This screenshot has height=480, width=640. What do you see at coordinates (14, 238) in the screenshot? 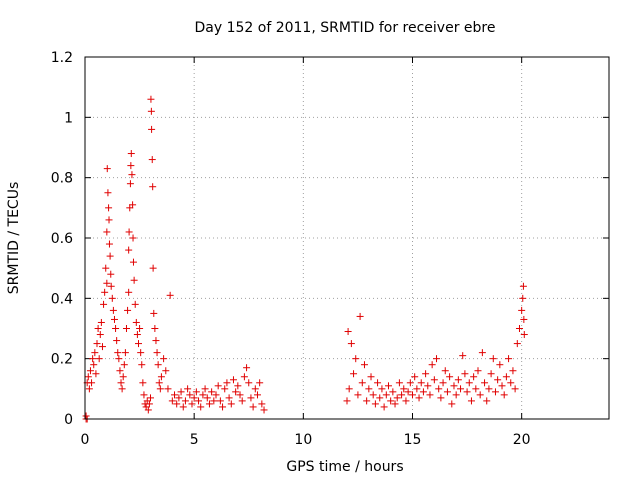
I see `y-axis-label: SRMTID / TECUs` at bounding box center [14, 238].